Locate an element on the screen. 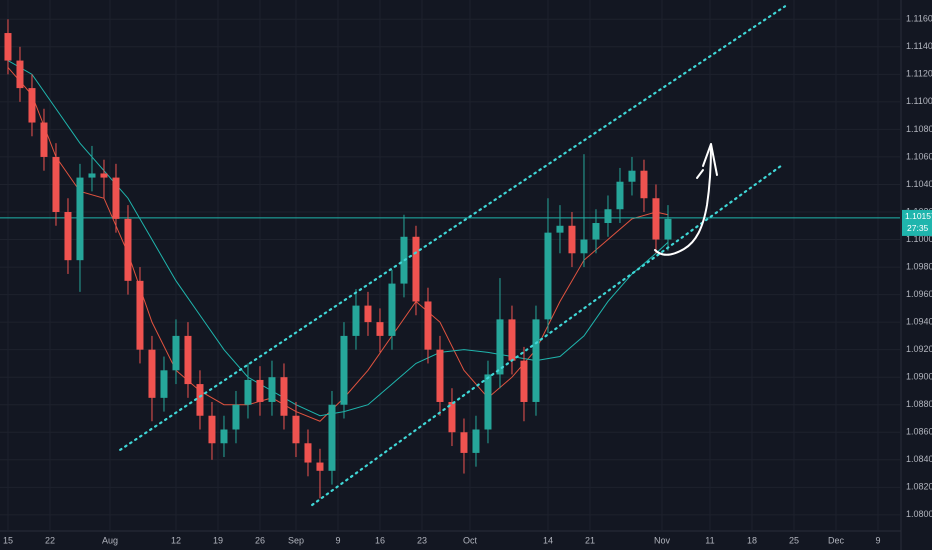 The height and width of the screenshot is (550, 932). arrow-head is located at coordinates (707, 161).